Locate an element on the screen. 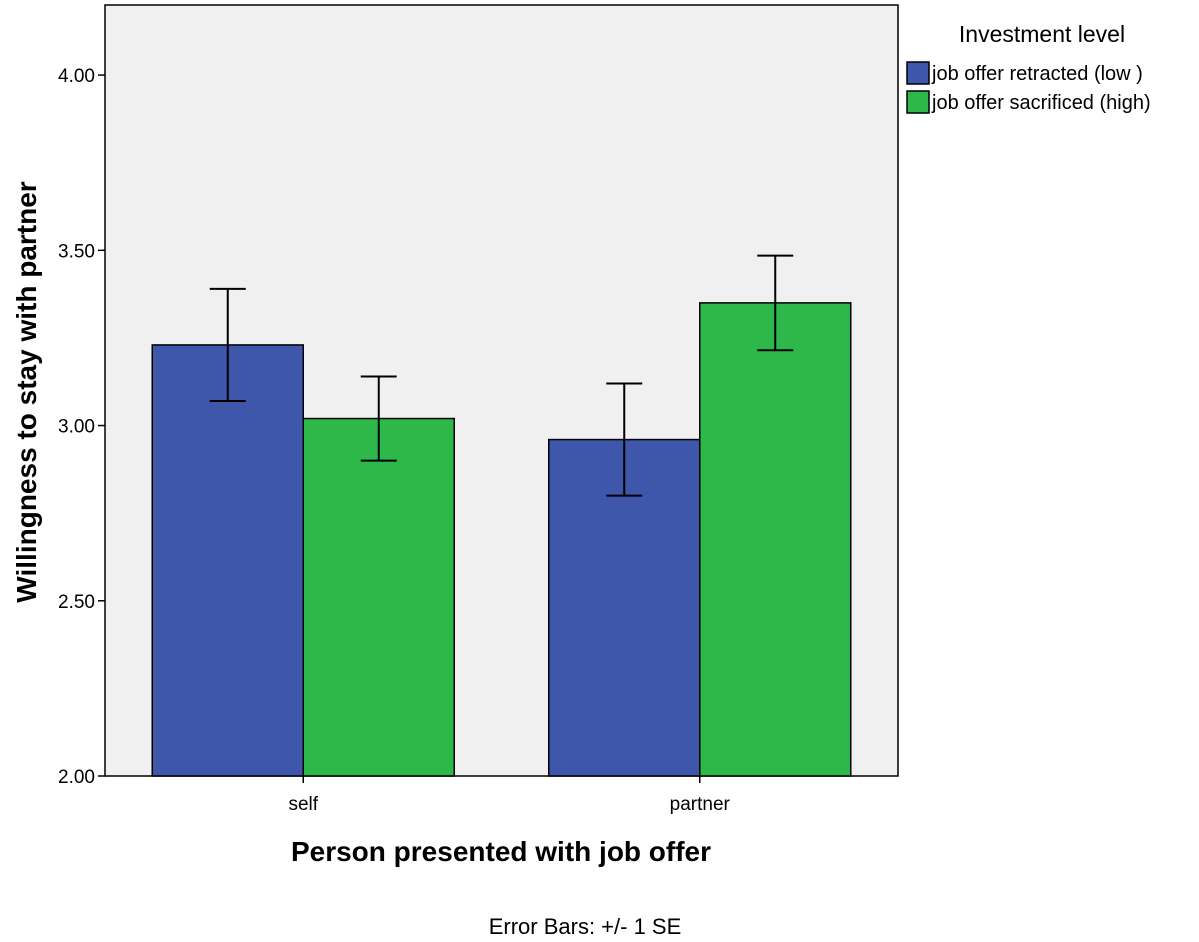  y-tick-label-2.50: 2.50 is located at coordinates (76, 602).